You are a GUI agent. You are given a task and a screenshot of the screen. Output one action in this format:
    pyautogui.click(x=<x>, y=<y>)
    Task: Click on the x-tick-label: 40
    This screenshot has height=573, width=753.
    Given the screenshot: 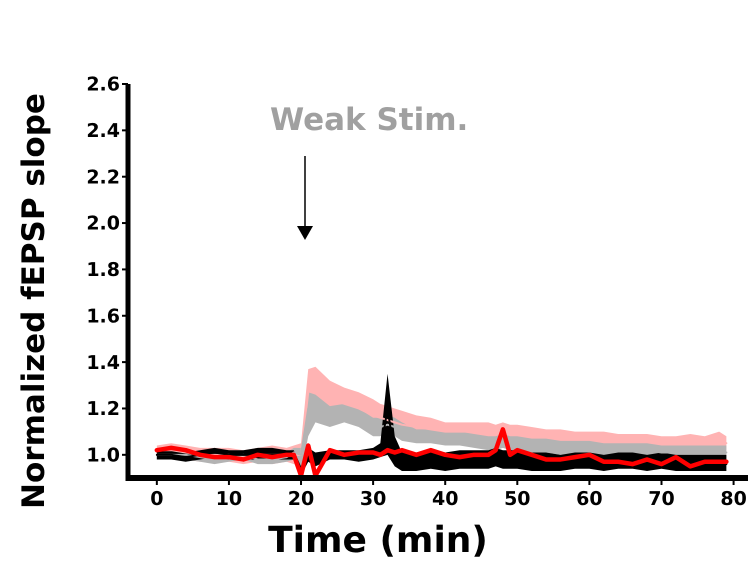 What is the action you would take?
    pyautogui.click(x=445, y=499)
    